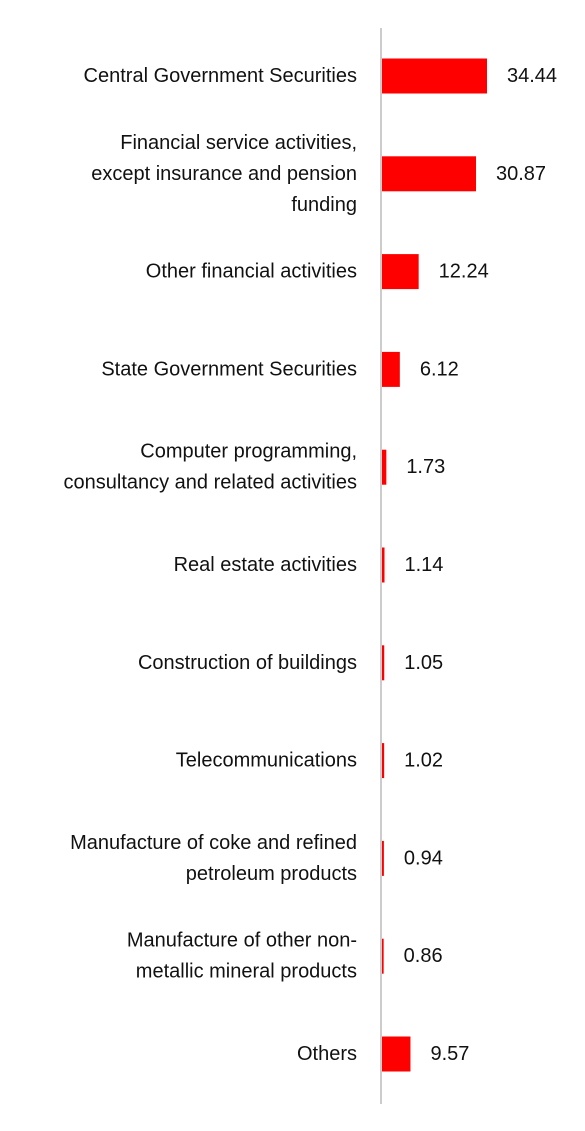  What do you see at coordinates (439, 369) in the screenshot?
I see `data-label: 6.12` at bounding box center [439, 369].